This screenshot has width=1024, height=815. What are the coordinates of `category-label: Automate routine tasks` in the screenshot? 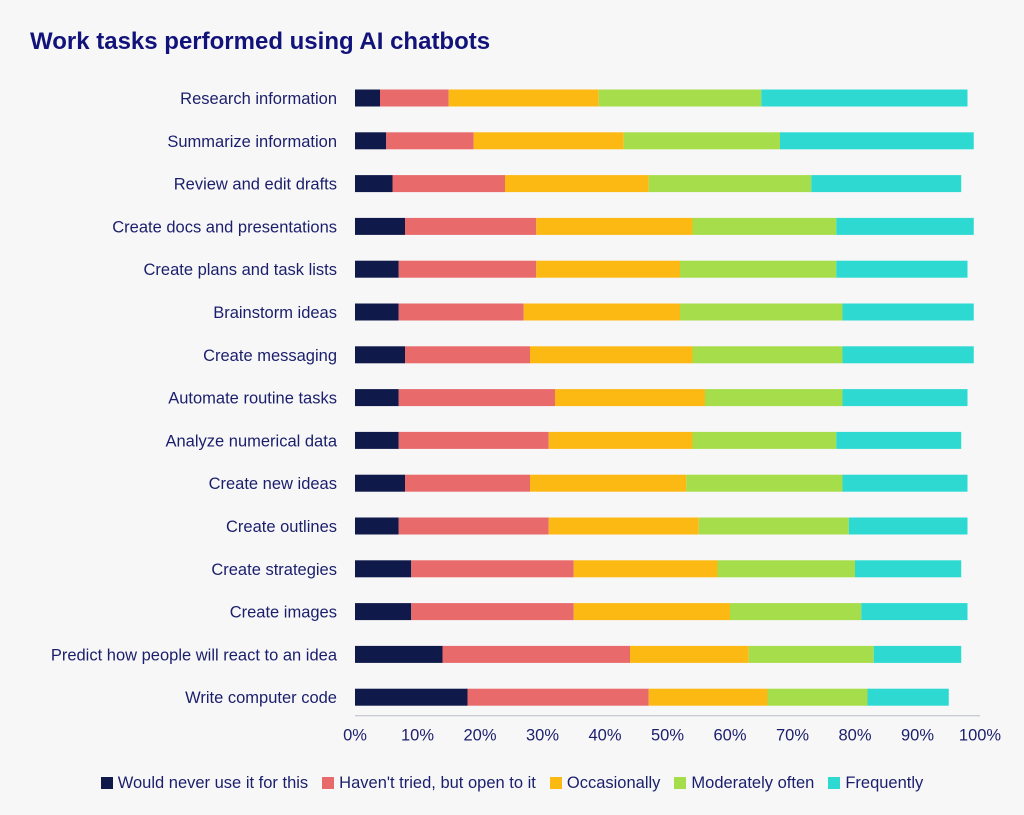 It's located at (252, 399).